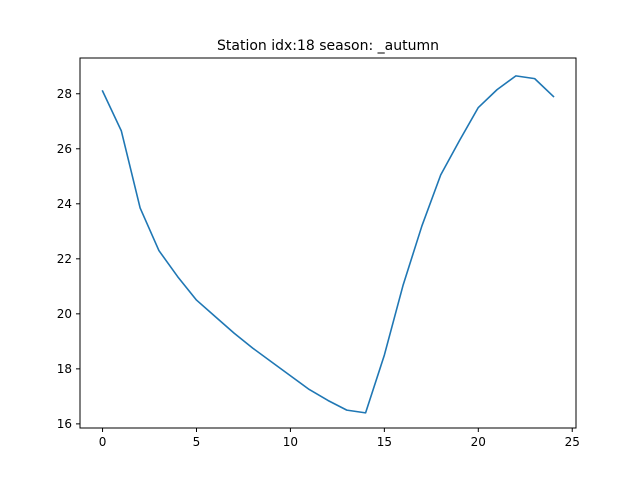  Describe the element at coordinates (64, 94) in the screenshot. I see `y-tick-label: 28` at that location.